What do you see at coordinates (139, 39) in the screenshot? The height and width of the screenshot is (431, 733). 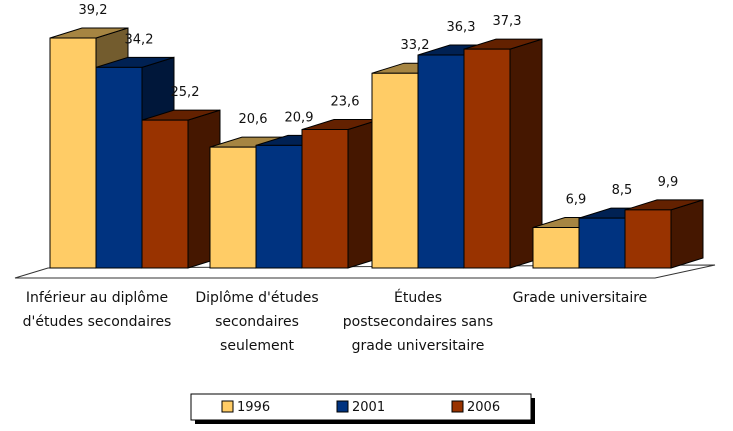 I see `value-label: 34,2` at bounding box center [139, 39].